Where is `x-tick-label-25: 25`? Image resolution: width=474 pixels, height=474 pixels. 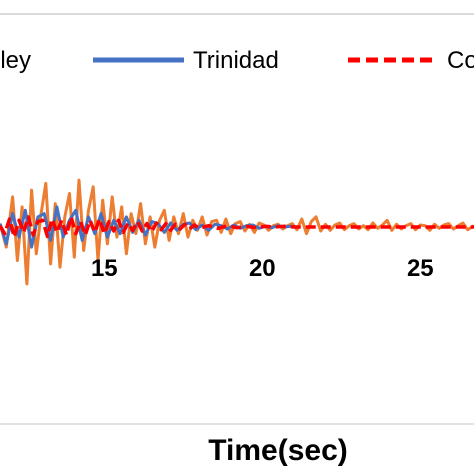
x-tick-label-25: 25 is located at coordinates (420, 268).